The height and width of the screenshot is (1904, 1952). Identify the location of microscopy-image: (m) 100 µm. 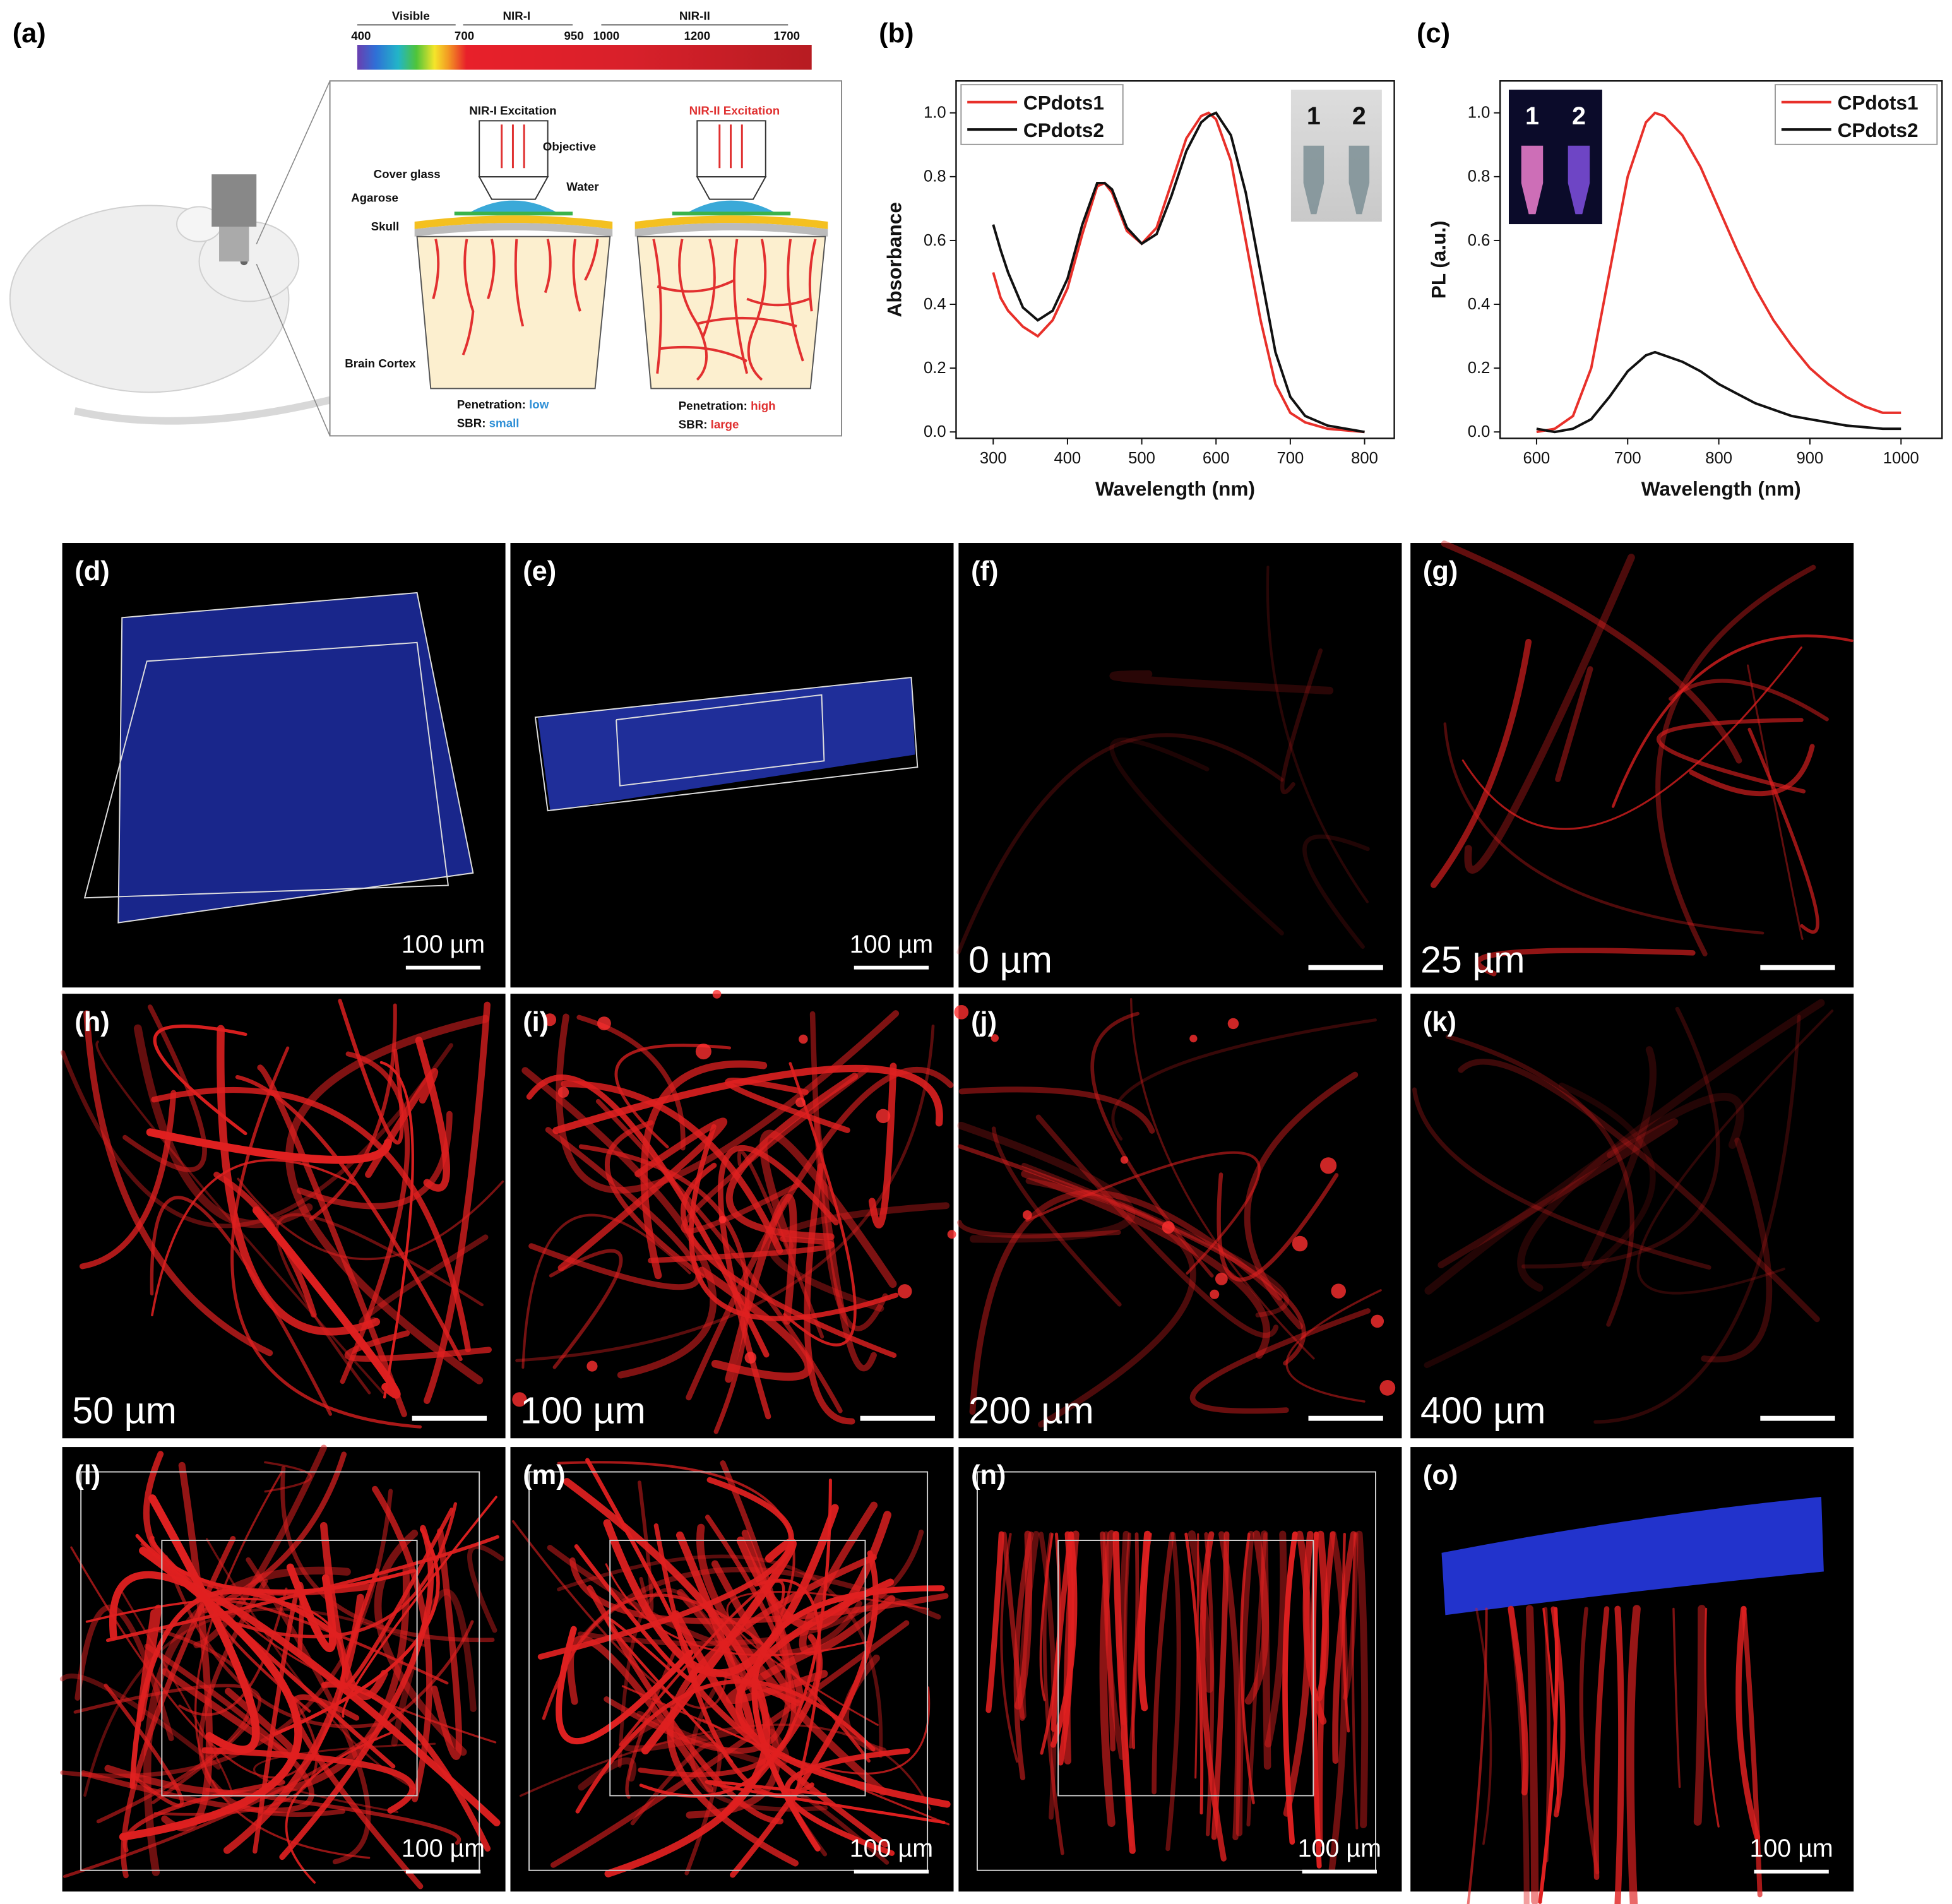
(732, 1669).